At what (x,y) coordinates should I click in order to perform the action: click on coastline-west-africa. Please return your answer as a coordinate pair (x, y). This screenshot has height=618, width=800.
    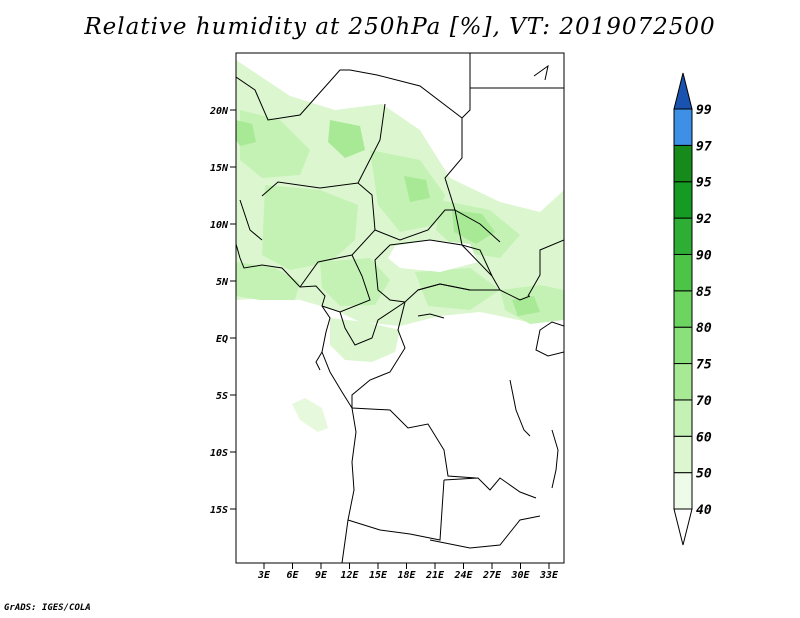
    Looking at the image, I should click on (296, 403).